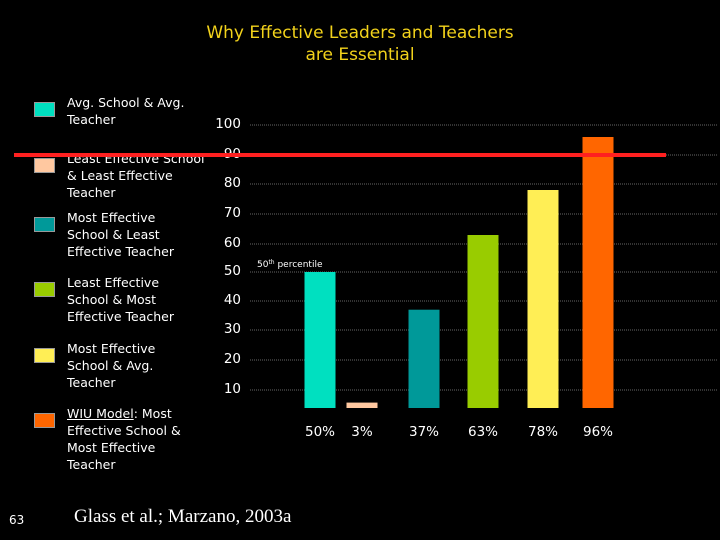  I want to click on title-line-1: Why Effective Leaders and Teachers, so click(360, 33).